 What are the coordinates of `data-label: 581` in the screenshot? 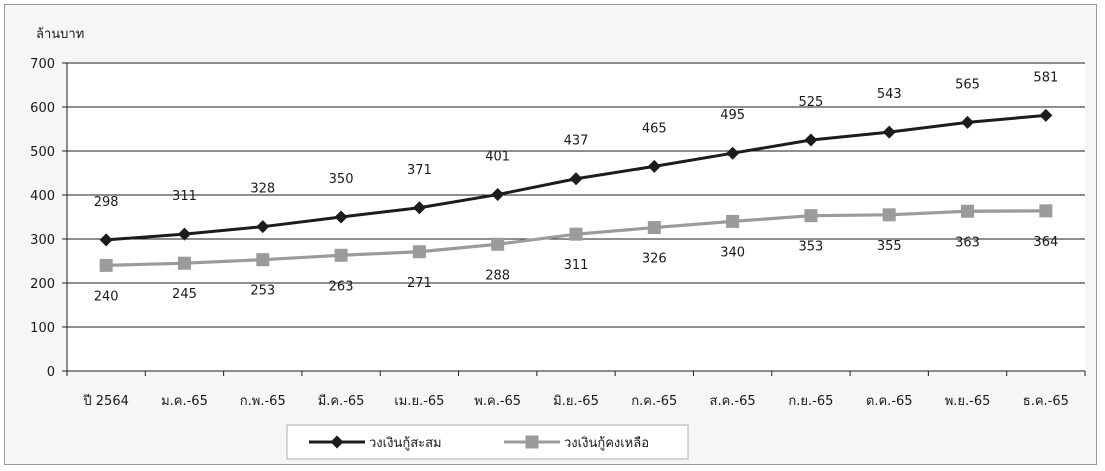 It's located at (1045, 77).